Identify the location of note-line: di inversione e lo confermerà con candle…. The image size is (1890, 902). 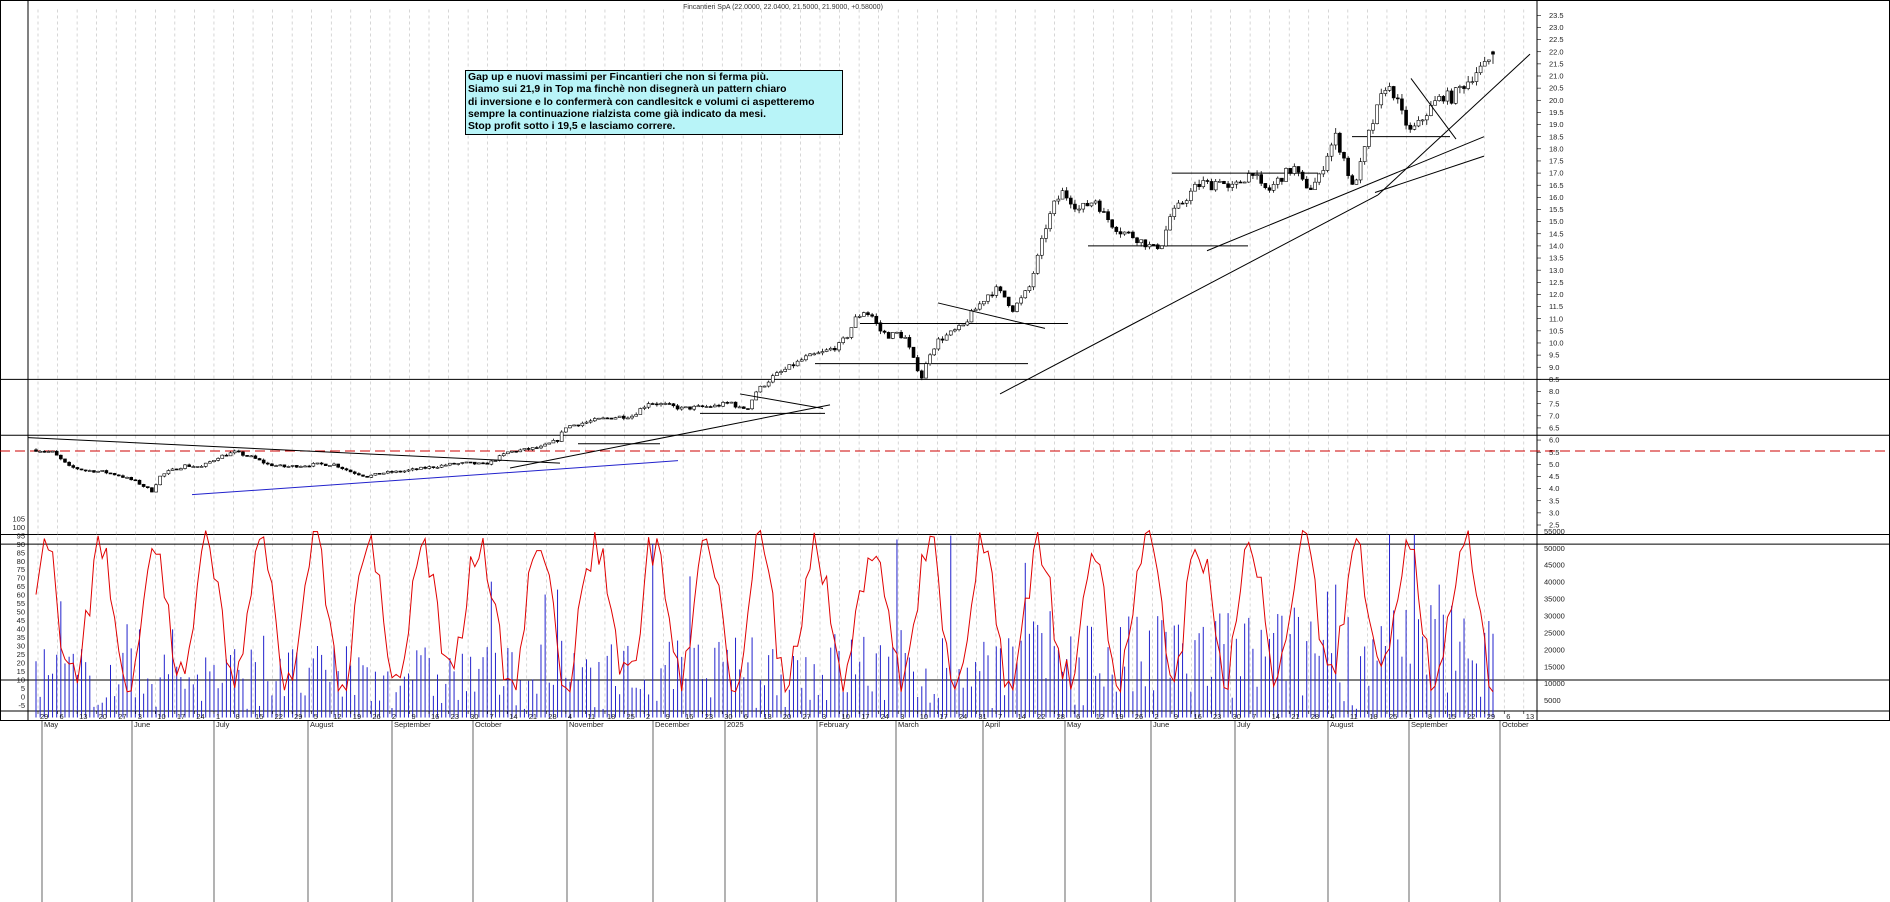
(641, 102).